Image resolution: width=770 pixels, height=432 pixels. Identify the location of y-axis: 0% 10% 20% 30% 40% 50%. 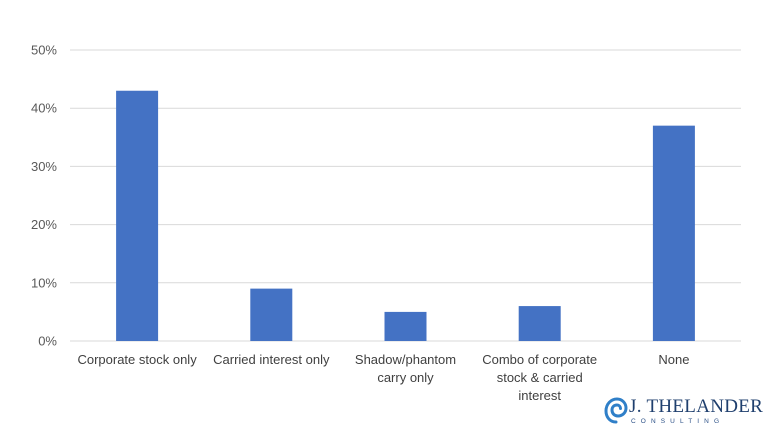
(44, 196).